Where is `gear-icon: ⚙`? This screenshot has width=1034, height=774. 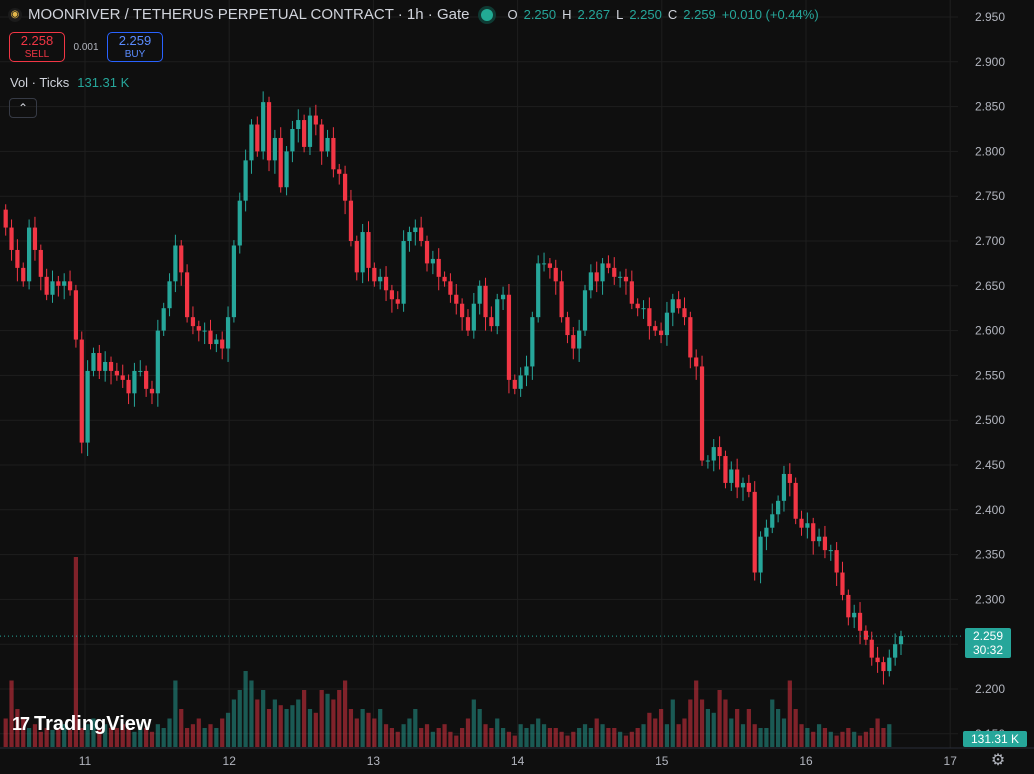 gear-icon: ⚙ is located at coordinates (998, 760).